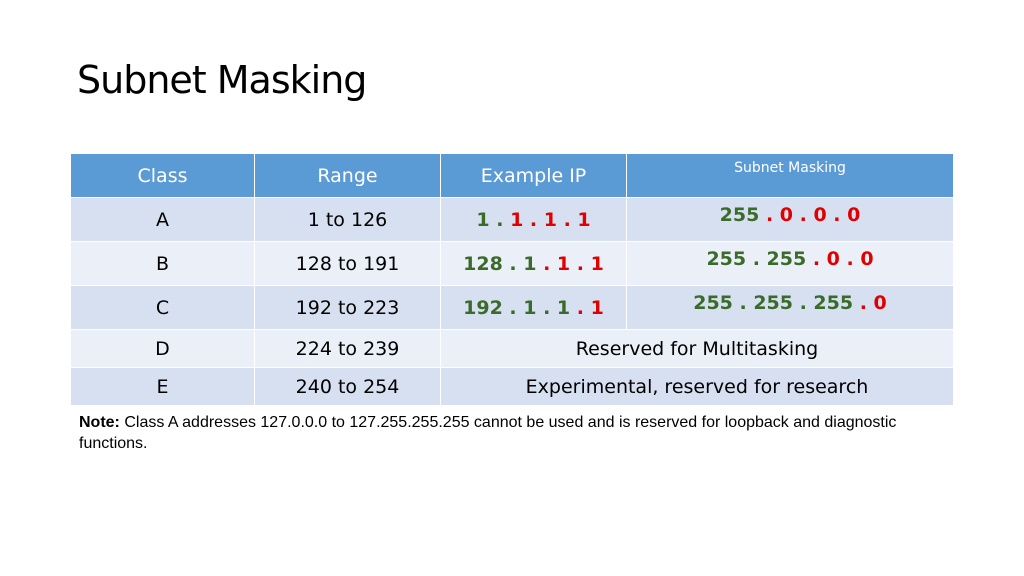  What do you see at coordinates (162, 175) in the screenshot?
I see `header-class: Class` at bounding box center [162, 175].